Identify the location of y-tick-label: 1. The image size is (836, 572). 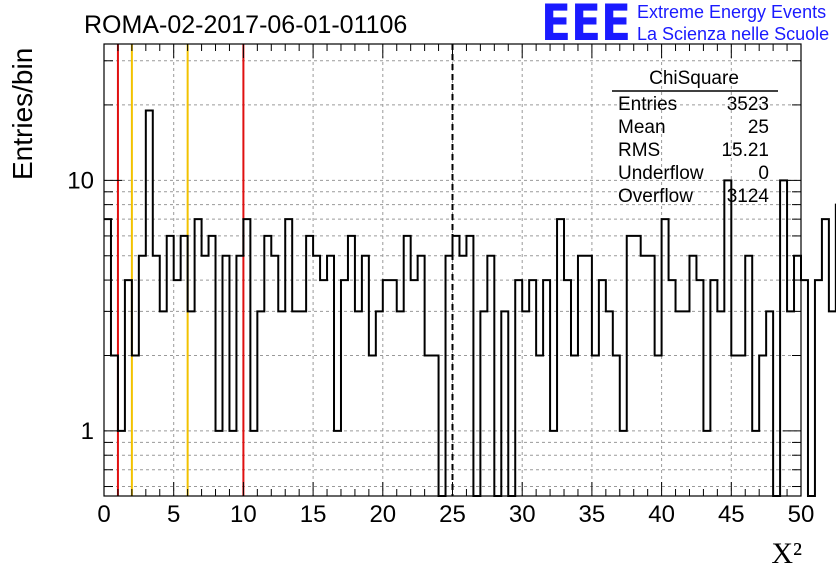
(87, 431).